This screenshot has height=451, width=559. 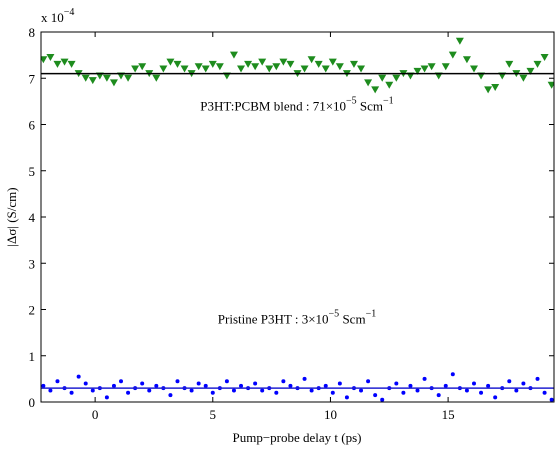 I want to click on y-tick-label: 4, so click(x=32, y=217).